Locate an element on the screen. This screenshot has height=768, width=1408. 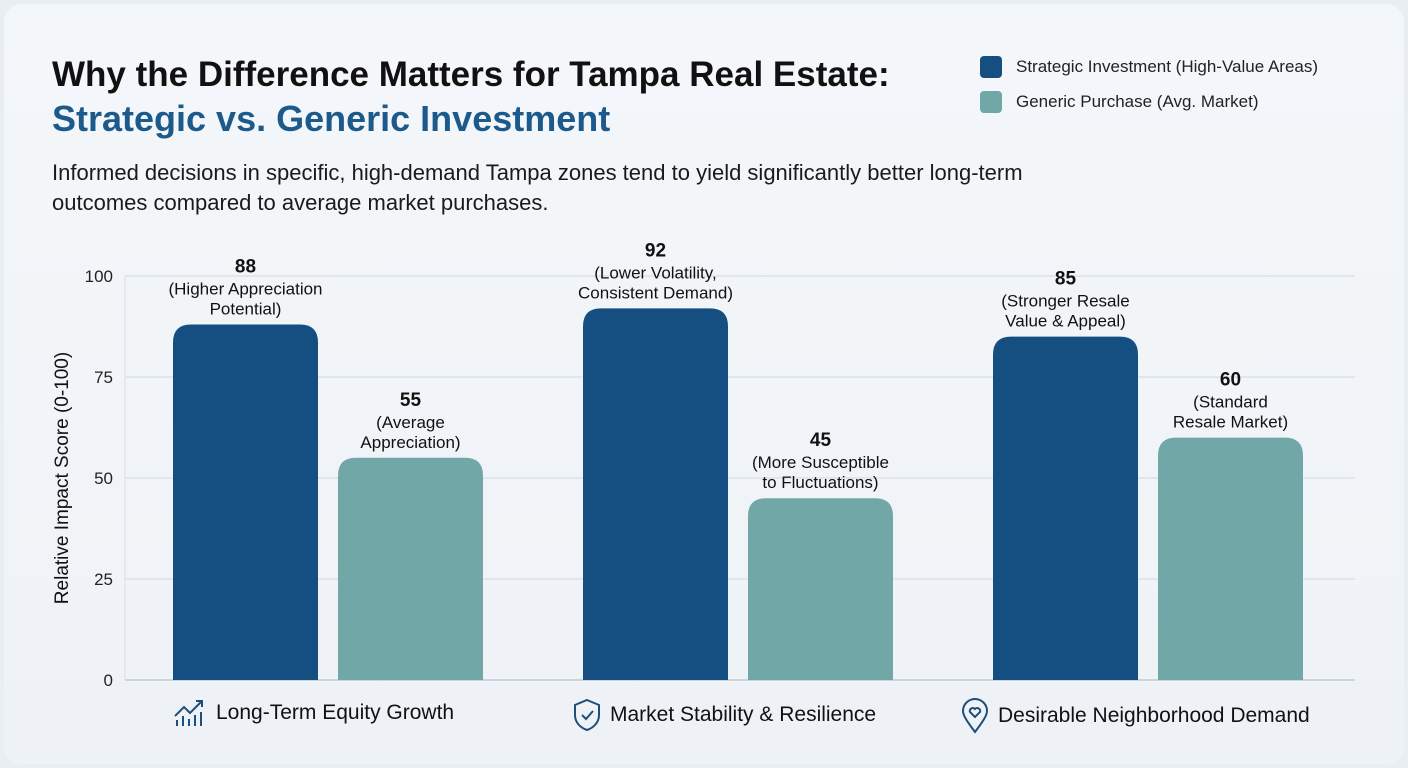
data-label-note: (Higher Appreciation is located at coordinates (245, 288).